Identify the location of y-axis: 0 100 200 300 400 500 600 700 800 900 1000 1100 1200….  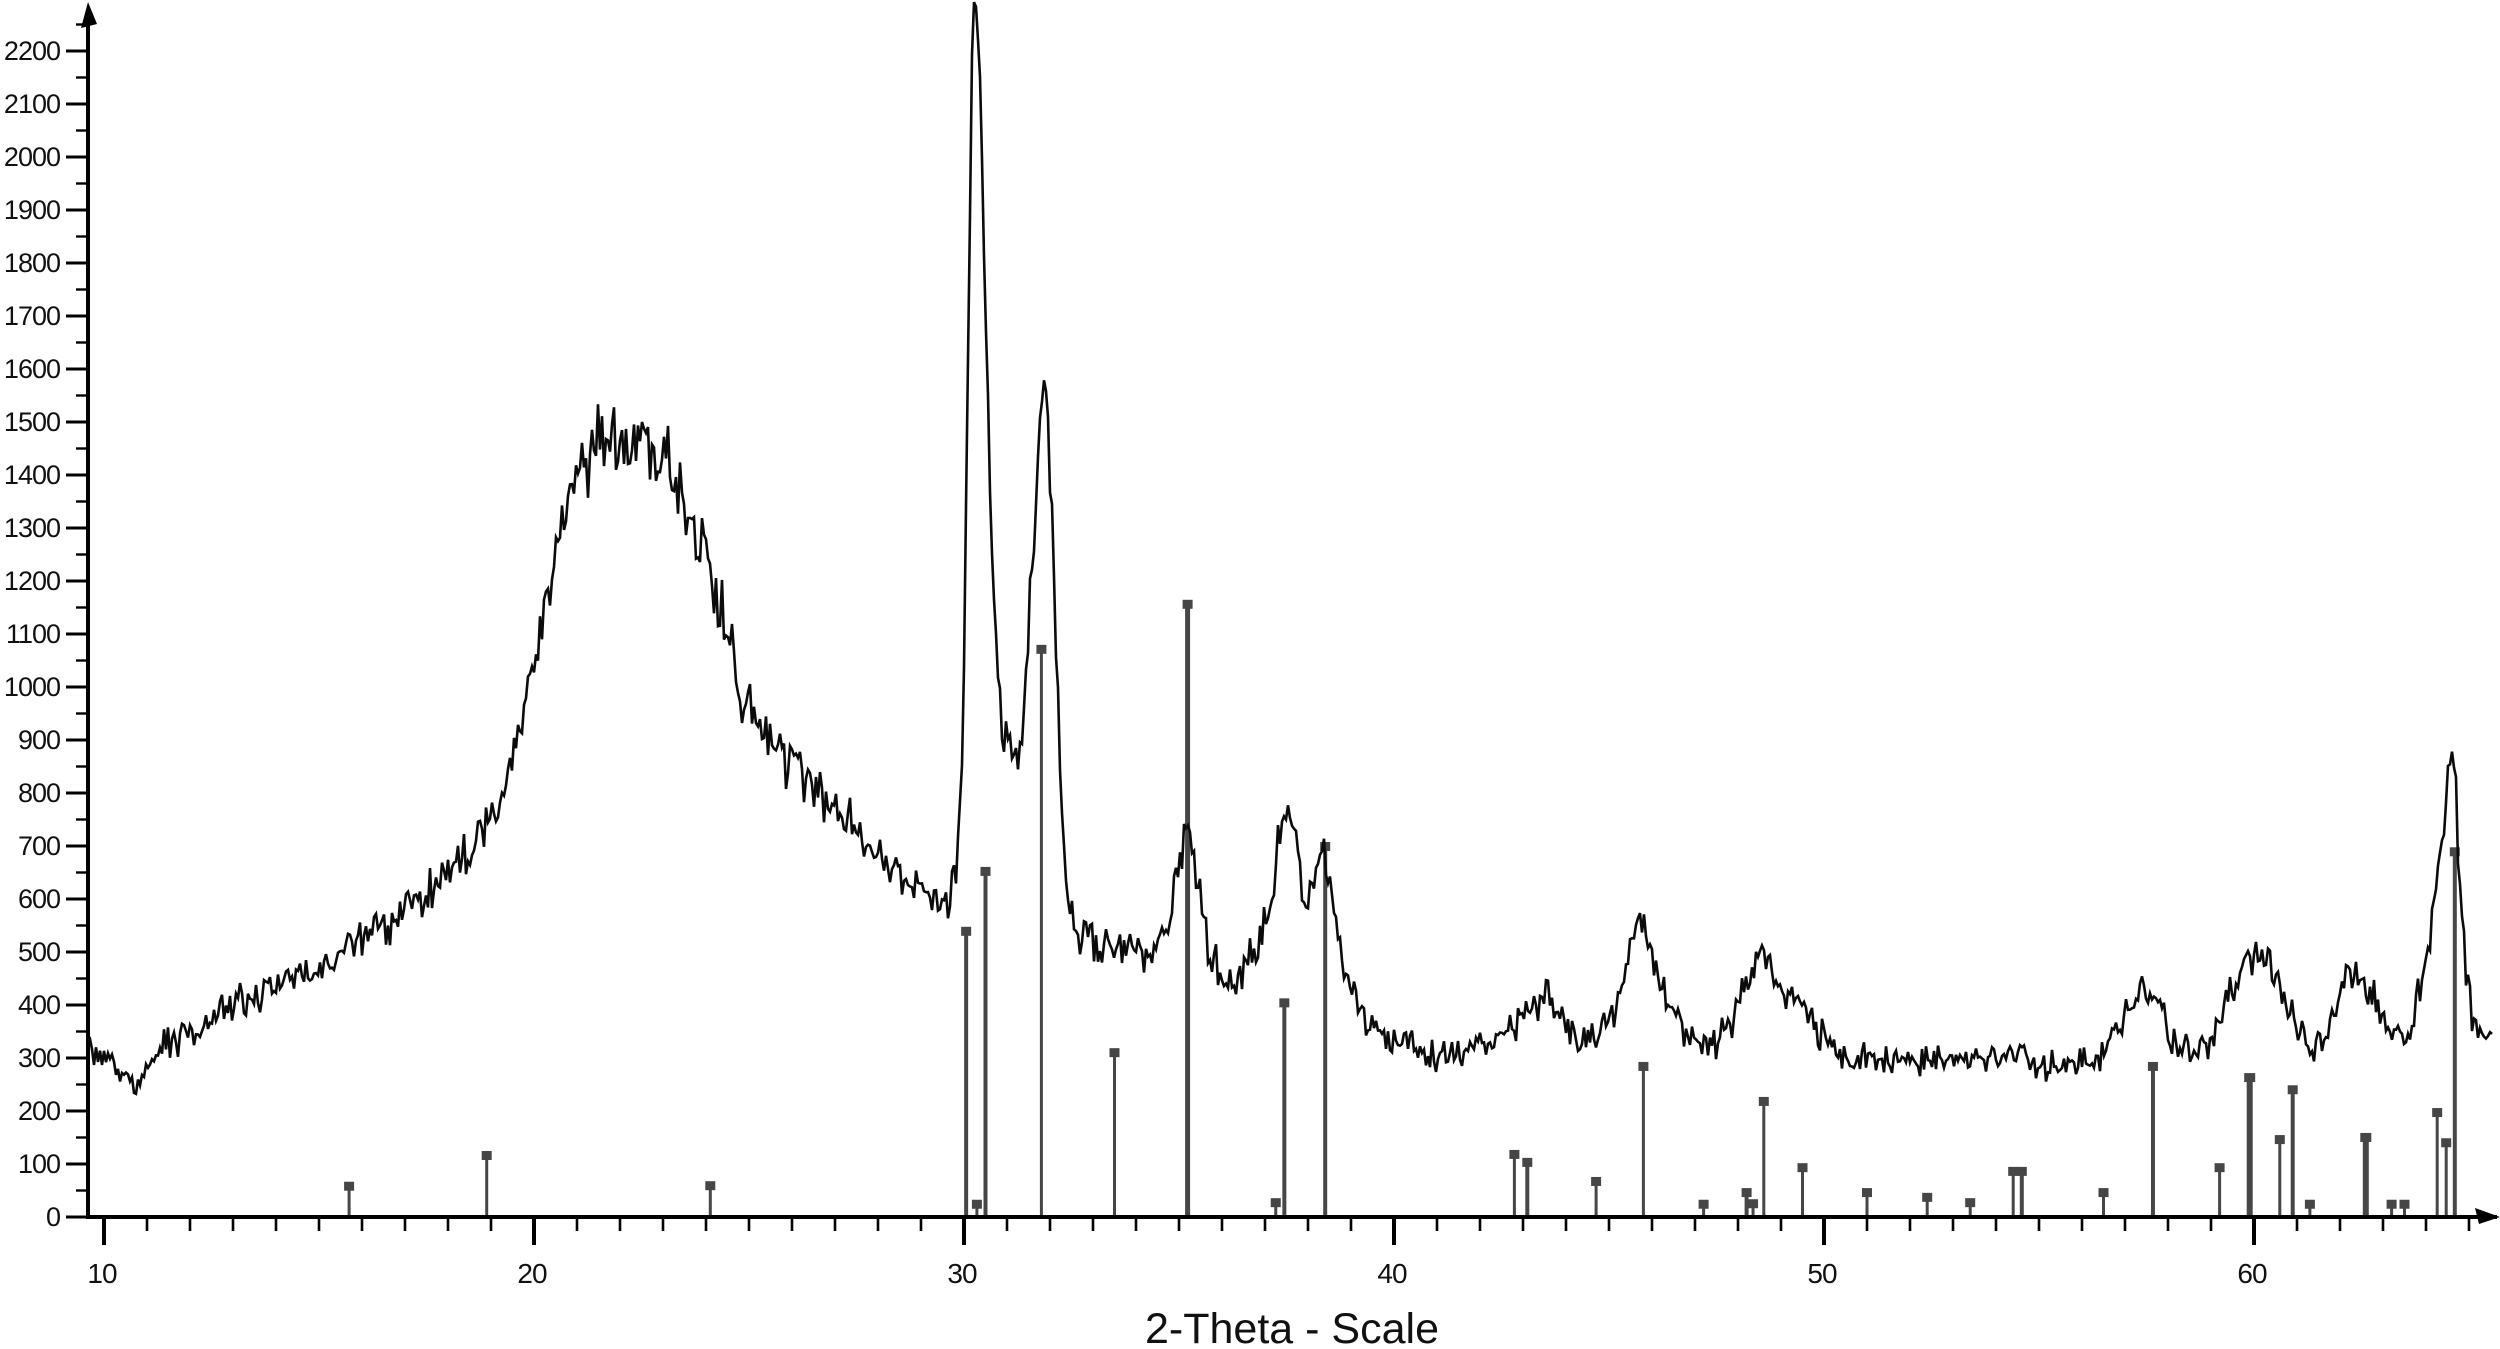
(50, 617).